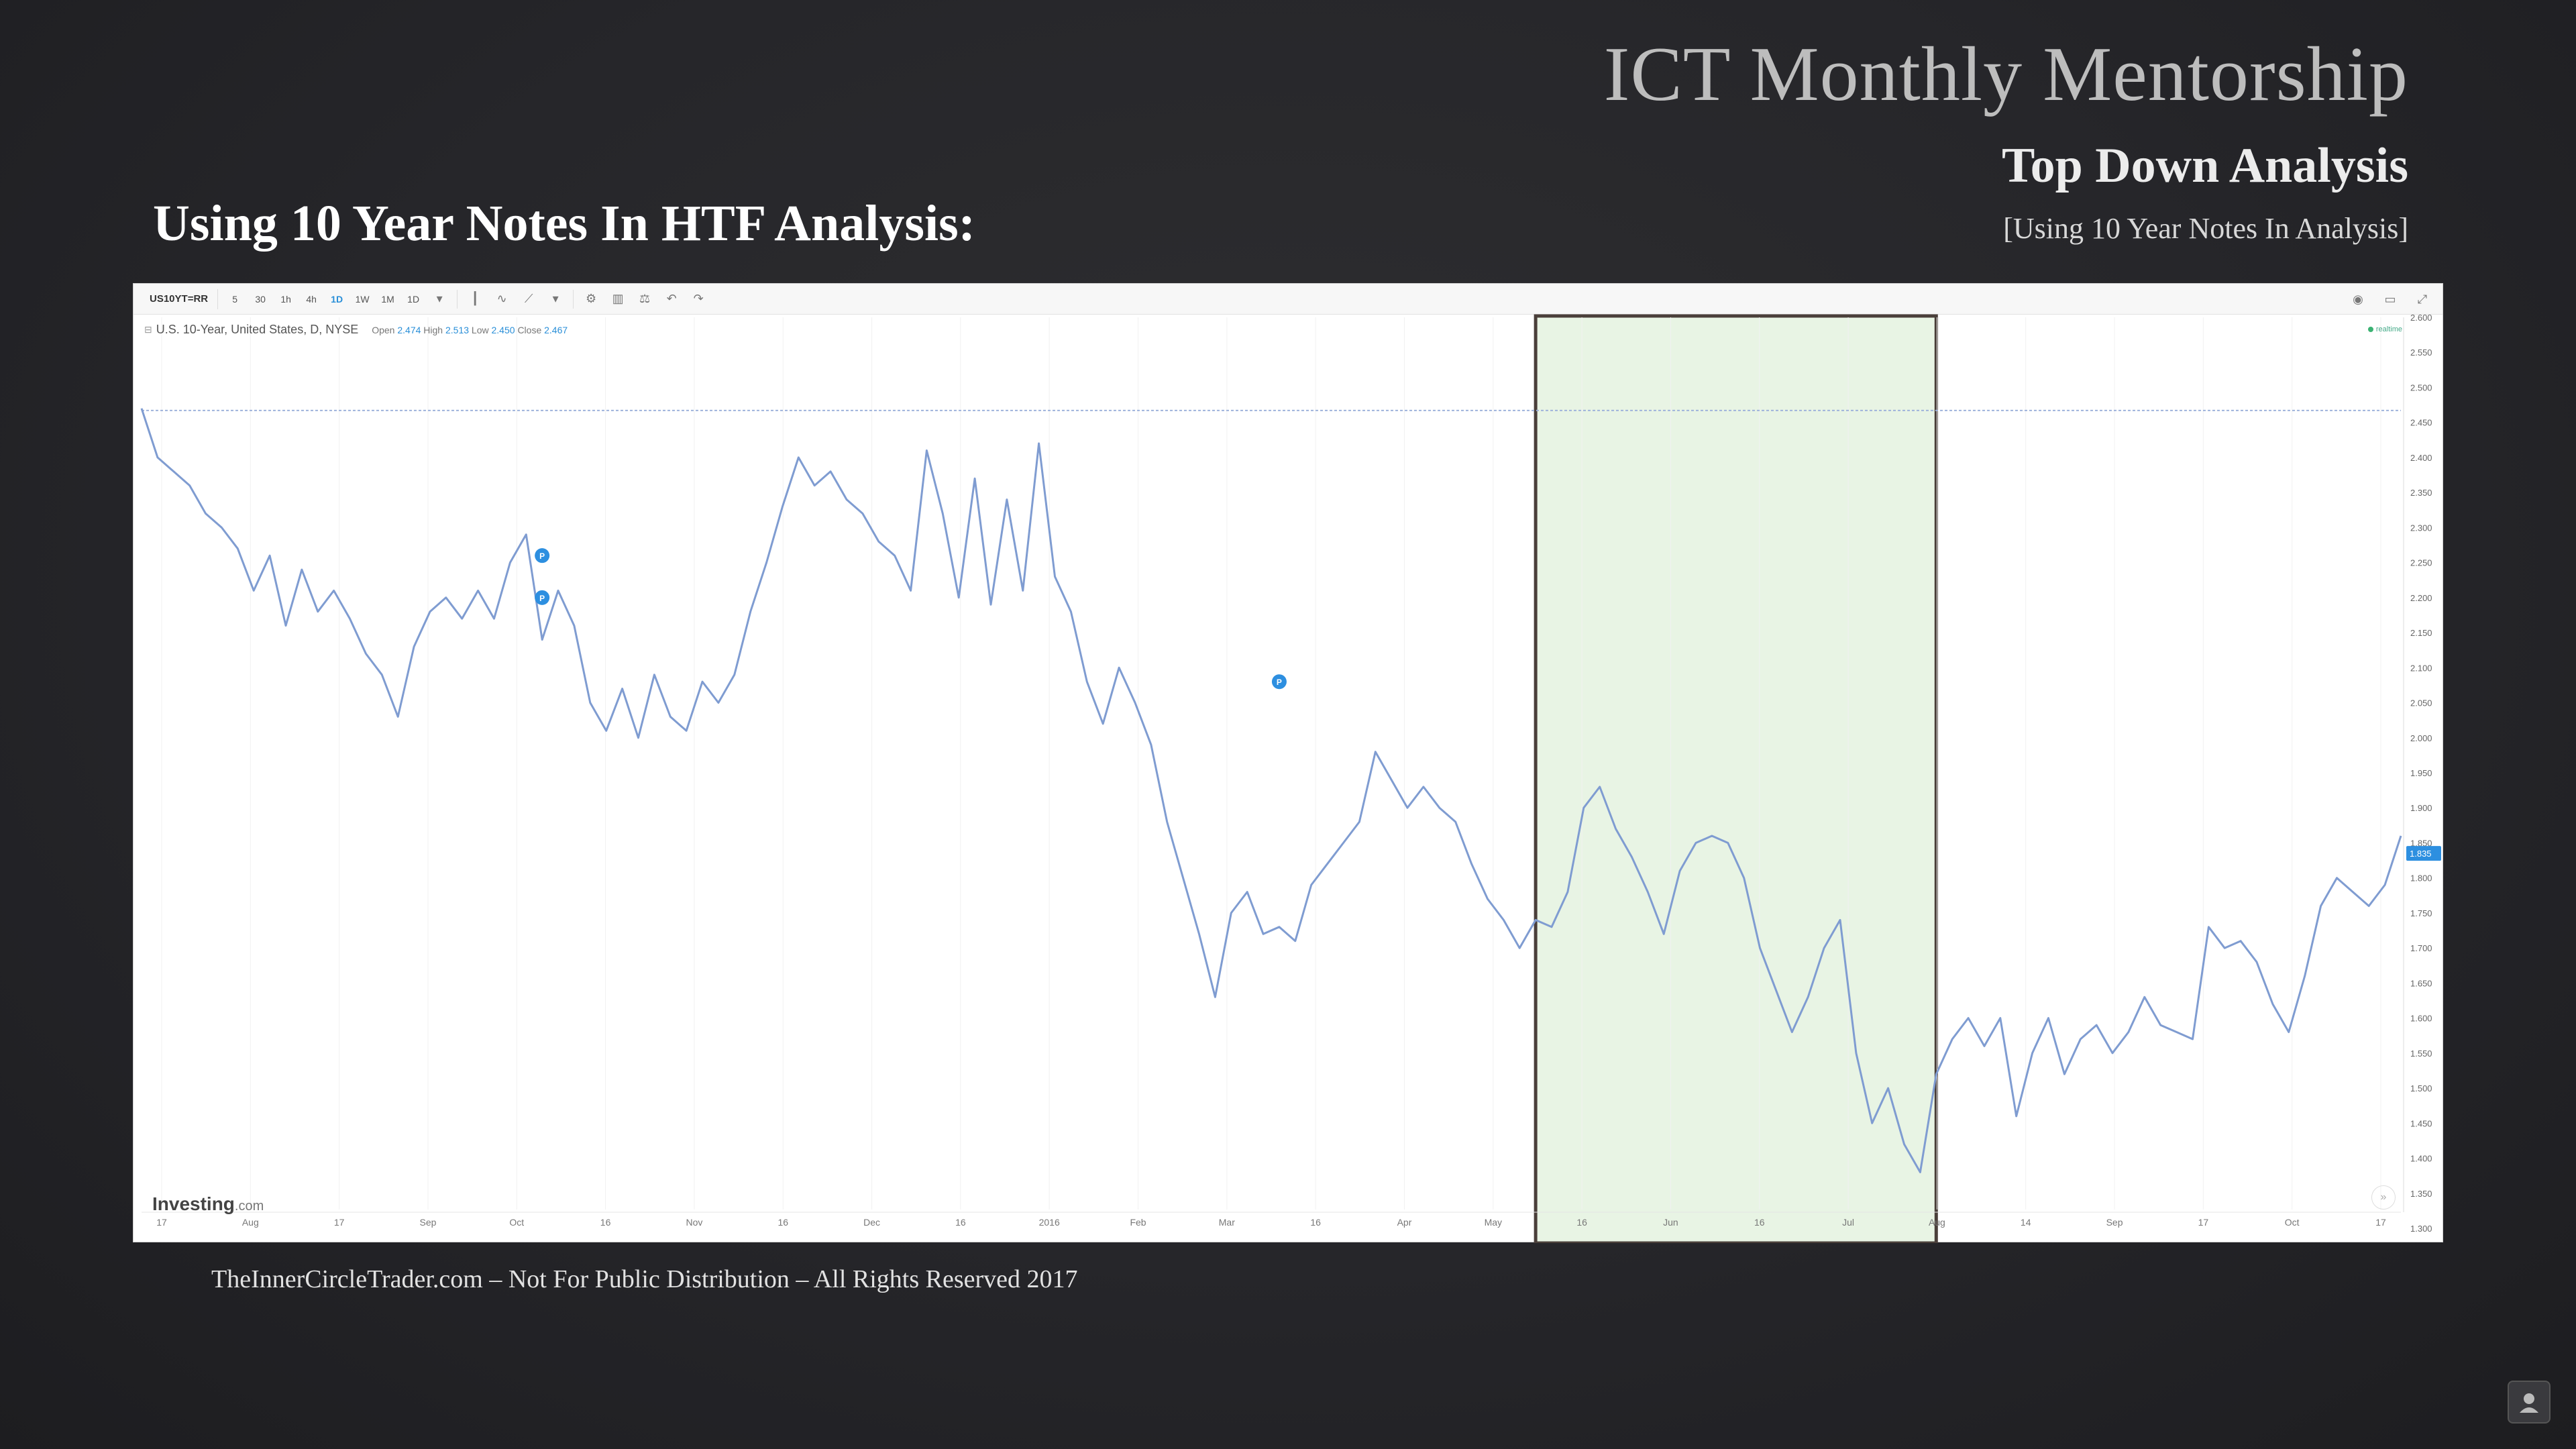 Image resolution: width=2576 pixels, height=1449 pixels. I want to click on x-tick-label: May, so click(1493, 1222).